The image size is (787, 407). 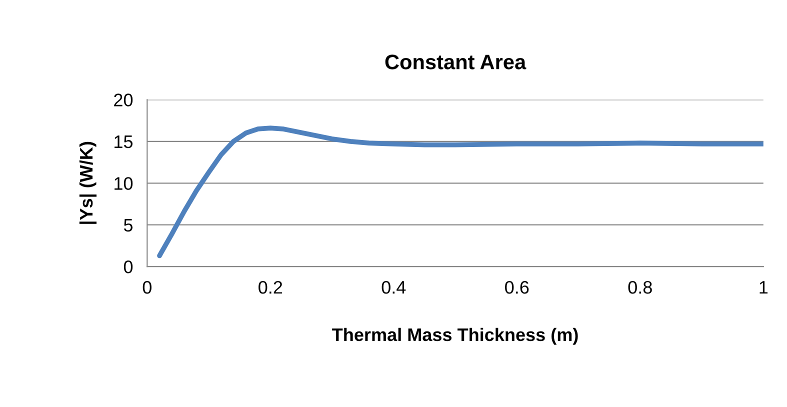 What do you see at coordinates (123, 142) in the screenshot?
I see `y-tick-label: 15` at bounding box center [123, 142].